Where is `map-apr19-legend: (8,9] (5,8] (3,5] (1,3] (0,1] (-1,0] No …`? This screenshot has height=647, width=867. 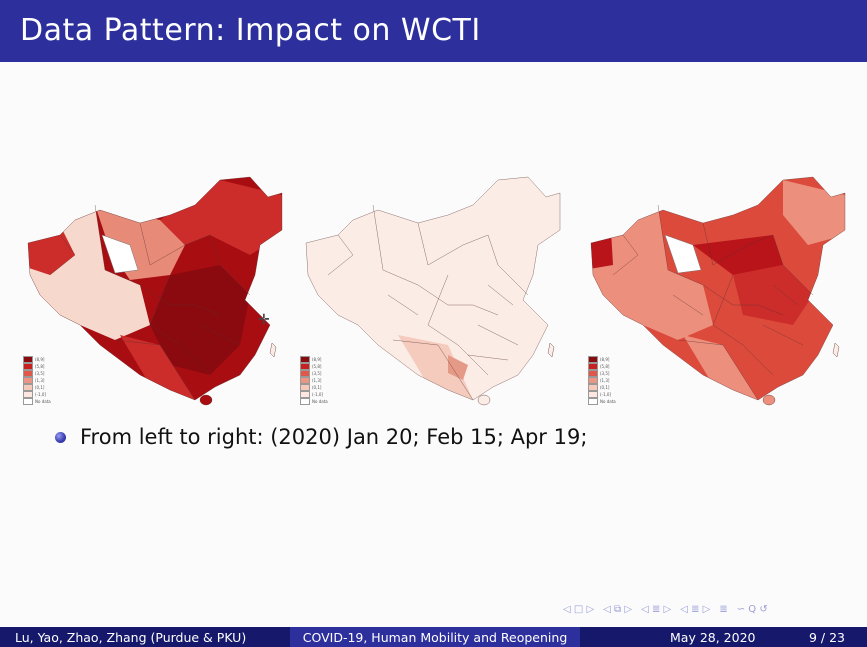
map-apr19-legend: (8,9] (5,8] (3,5] (1,3] (0,1] (-1,0] No … is located at coordinates (602, 380).